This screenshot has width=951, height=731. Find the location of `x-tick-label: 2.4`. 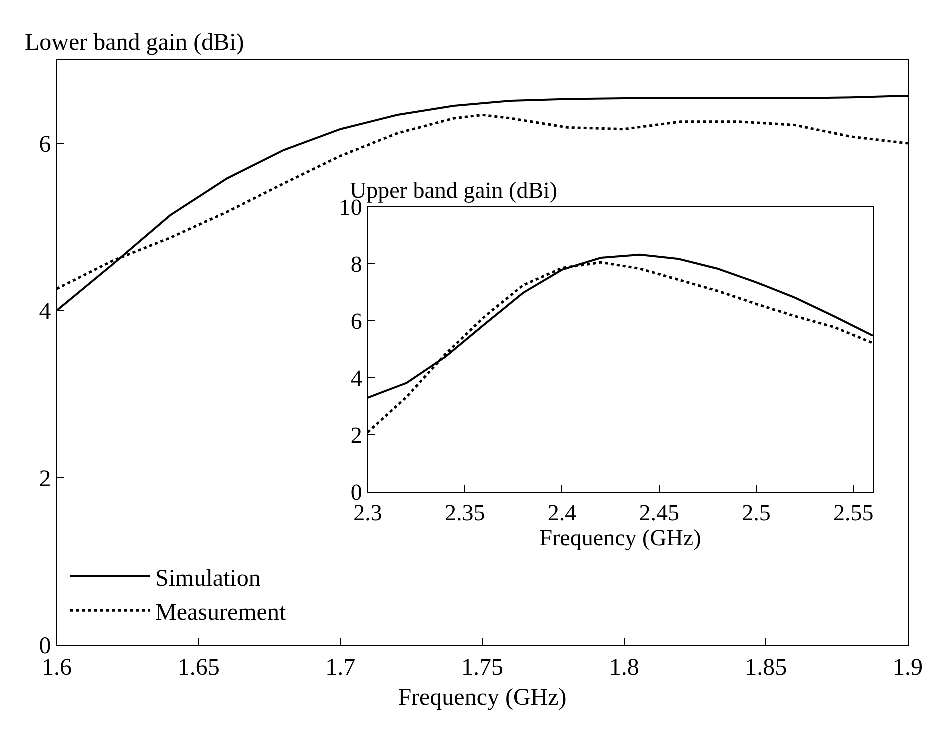

x-tick-label: 2.4 is located at coordinates (563, 513).